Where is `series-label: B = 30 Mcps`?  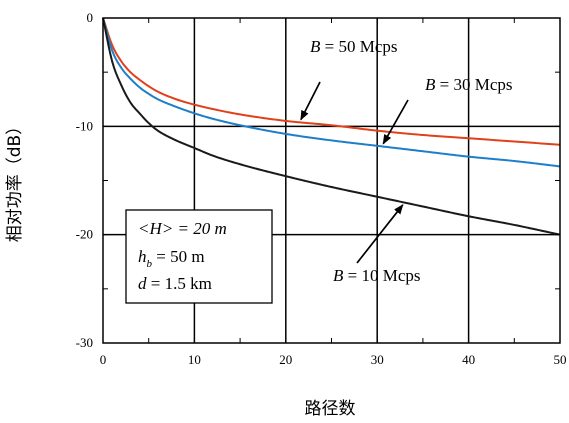
series-label: B = 30 Mcps is located at coordinates (469, 84).